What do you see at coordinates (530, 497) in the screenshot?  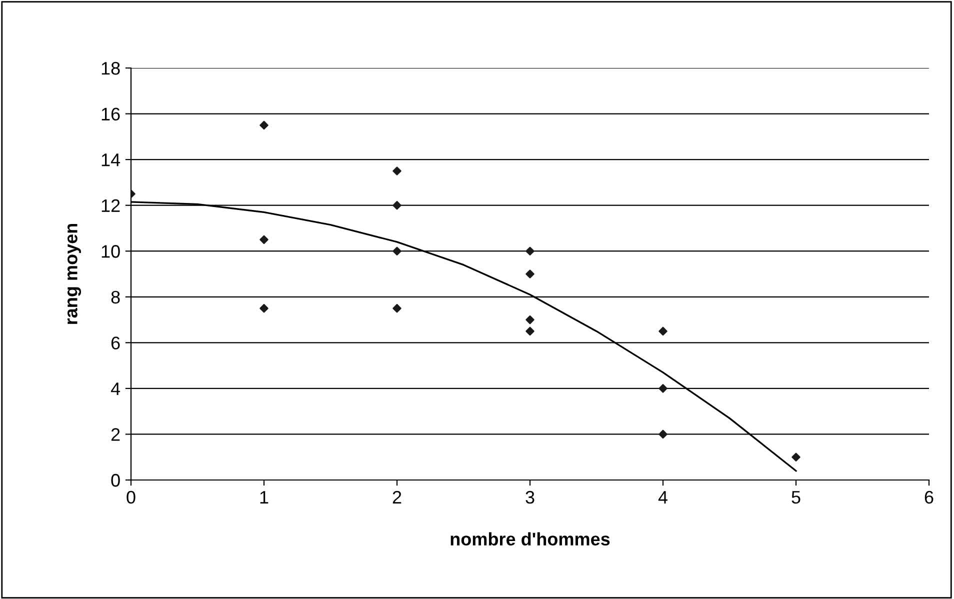 I see `x-tick-label: 3` at bounding box center [530, 497].